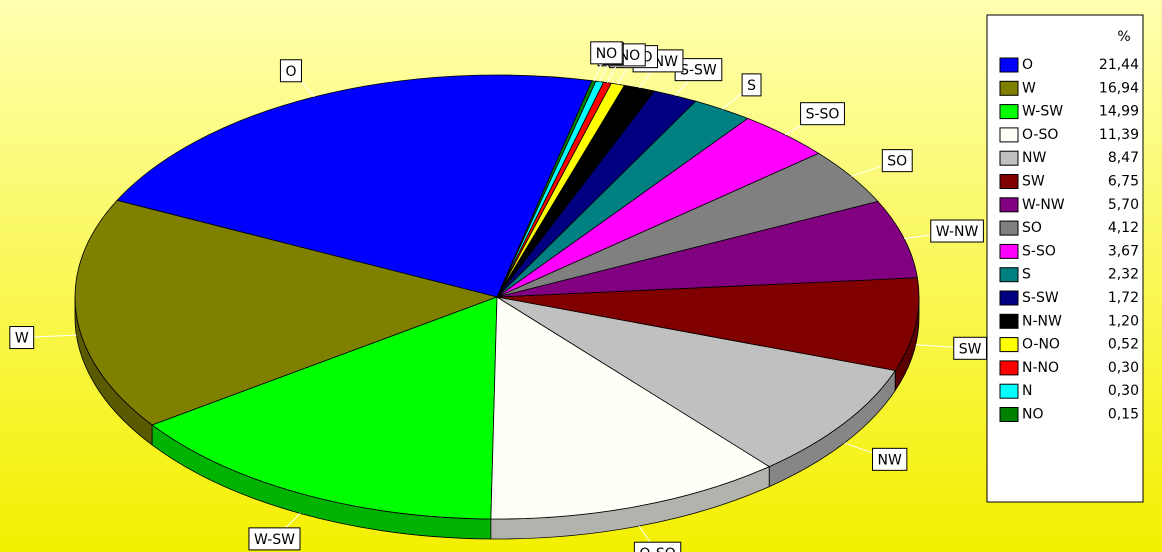  Describe the element at coordinates (1033, 182) in the screenshot. I see `legend-label: SW` at that location.